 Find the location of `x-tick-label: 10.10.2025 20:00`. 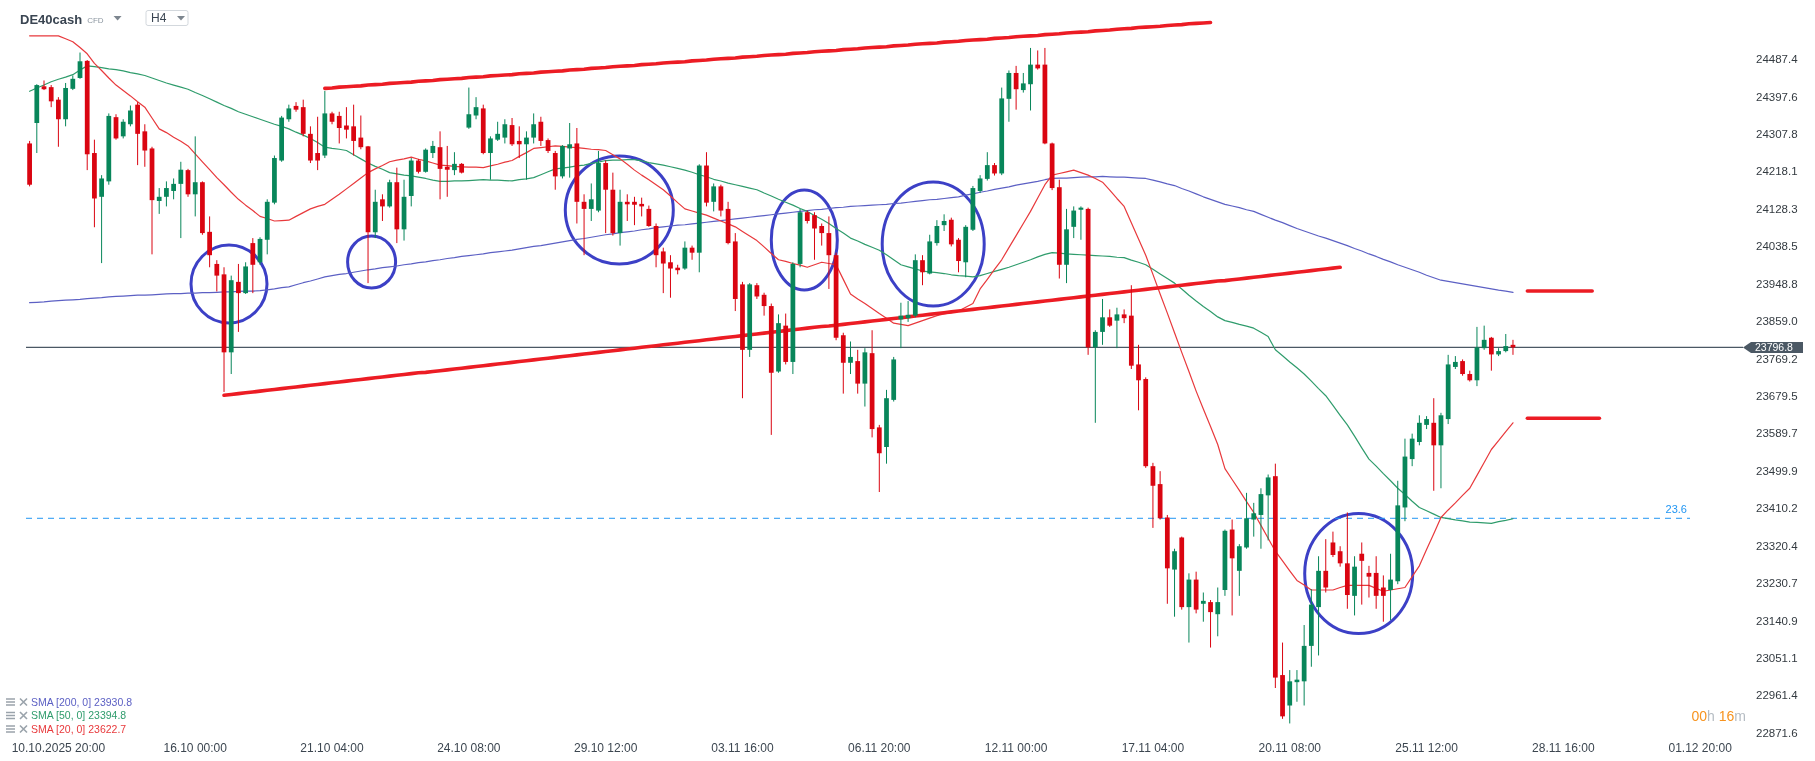

x-tick-label: 10.10.2025 20:00 is located at coordinates (58, 748).